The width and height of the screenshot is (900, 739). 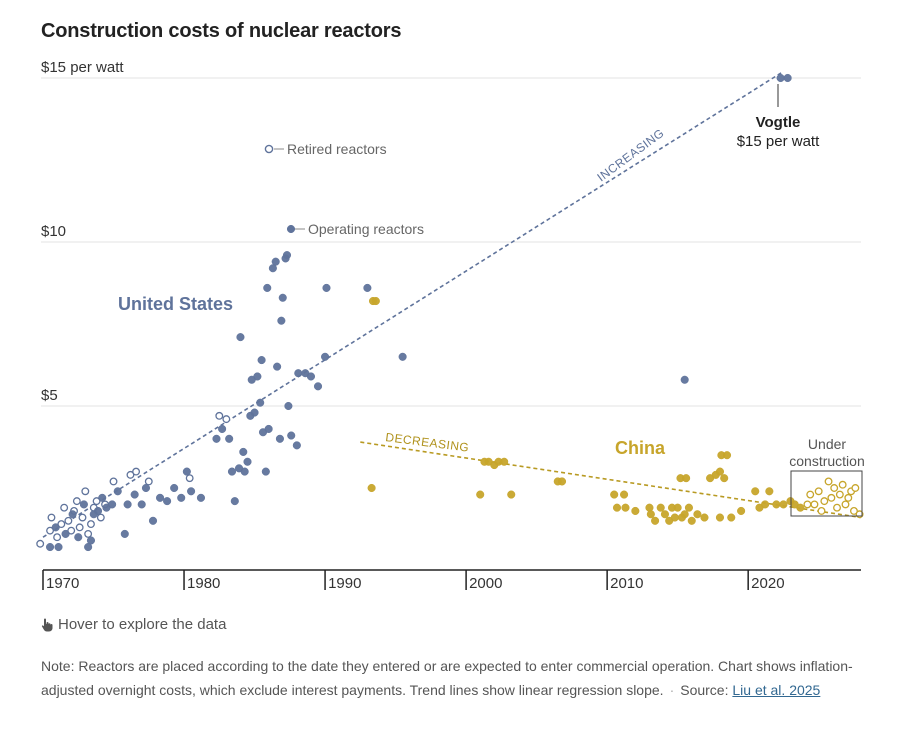 I want to click on source-link: Liu et al. 2025, so click(x=776, y=690).